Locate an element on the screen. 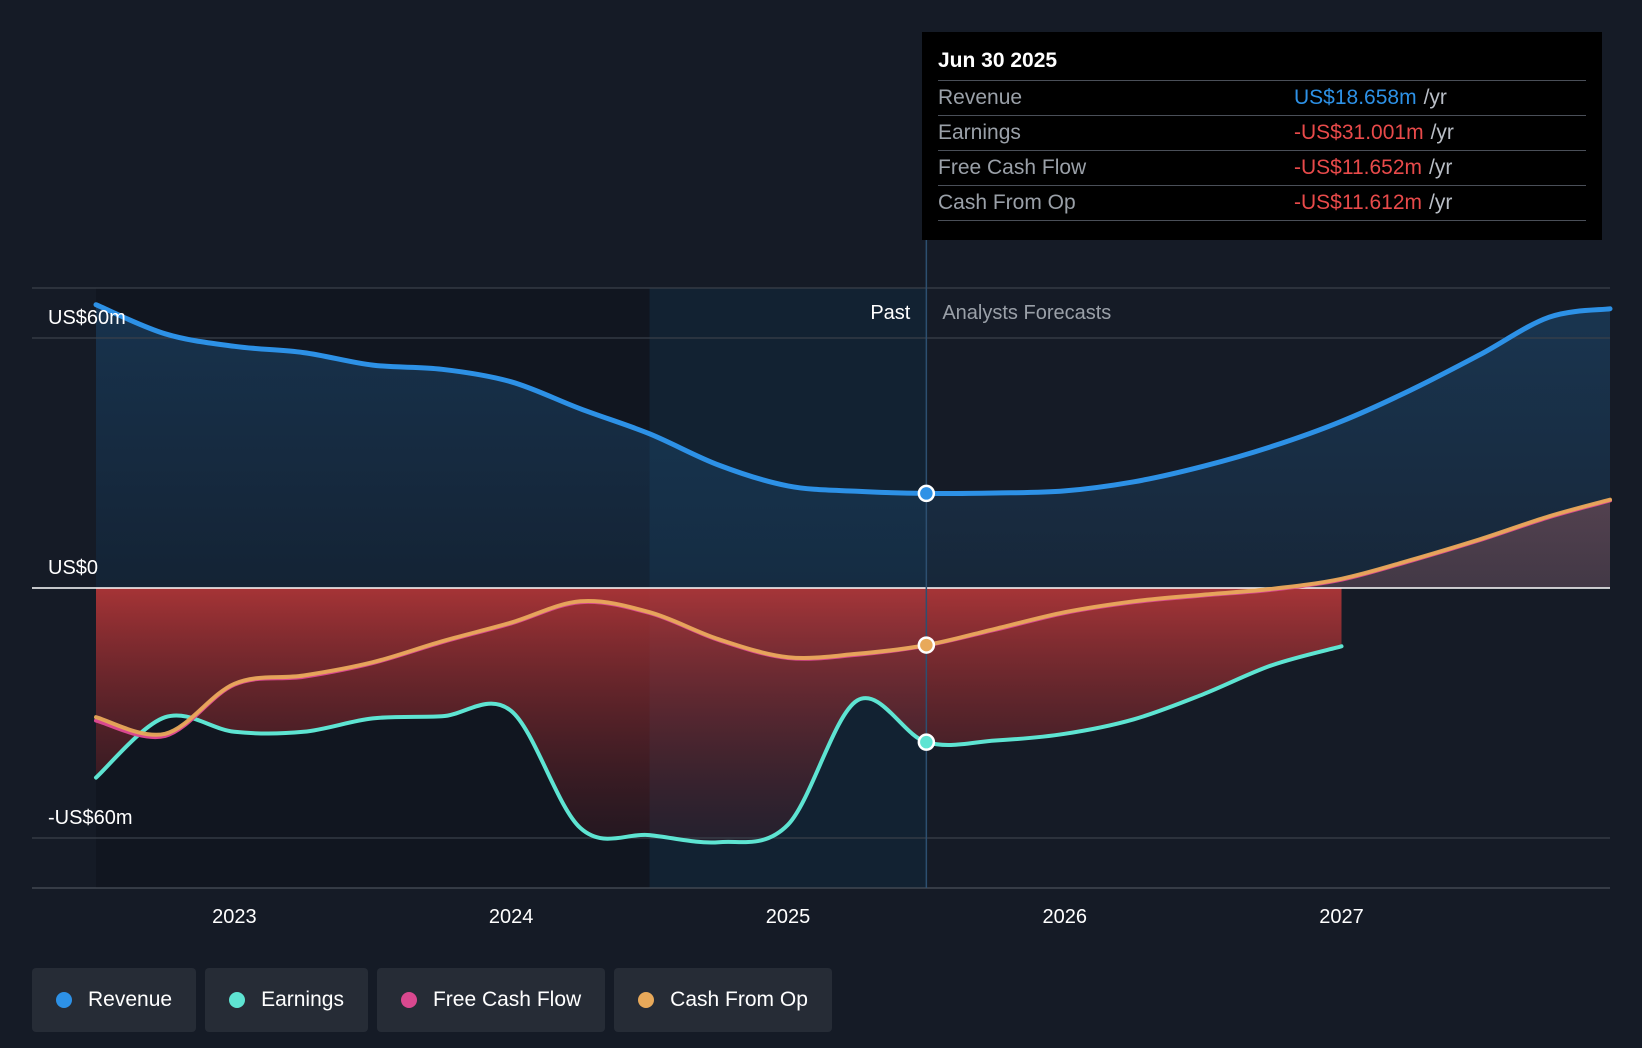 The width and height of the screenshot is (1642, 1048). tooltip-label: Free Cash Flow is located at coordinates (1012, 167).